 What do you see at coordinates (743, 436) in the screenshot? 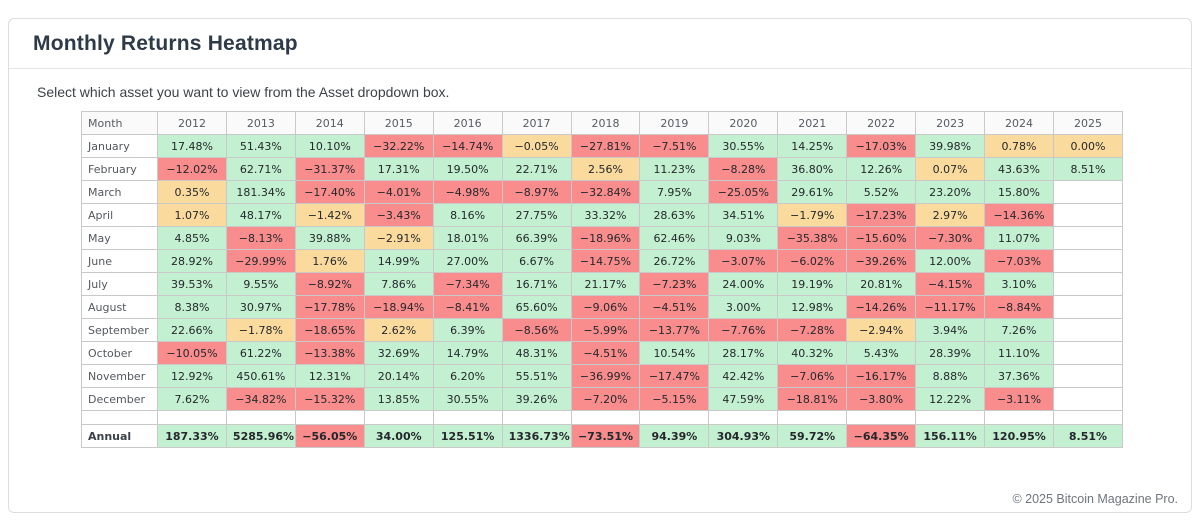
I see `return-cell: 304.93%` at bounding box center [743, 436].